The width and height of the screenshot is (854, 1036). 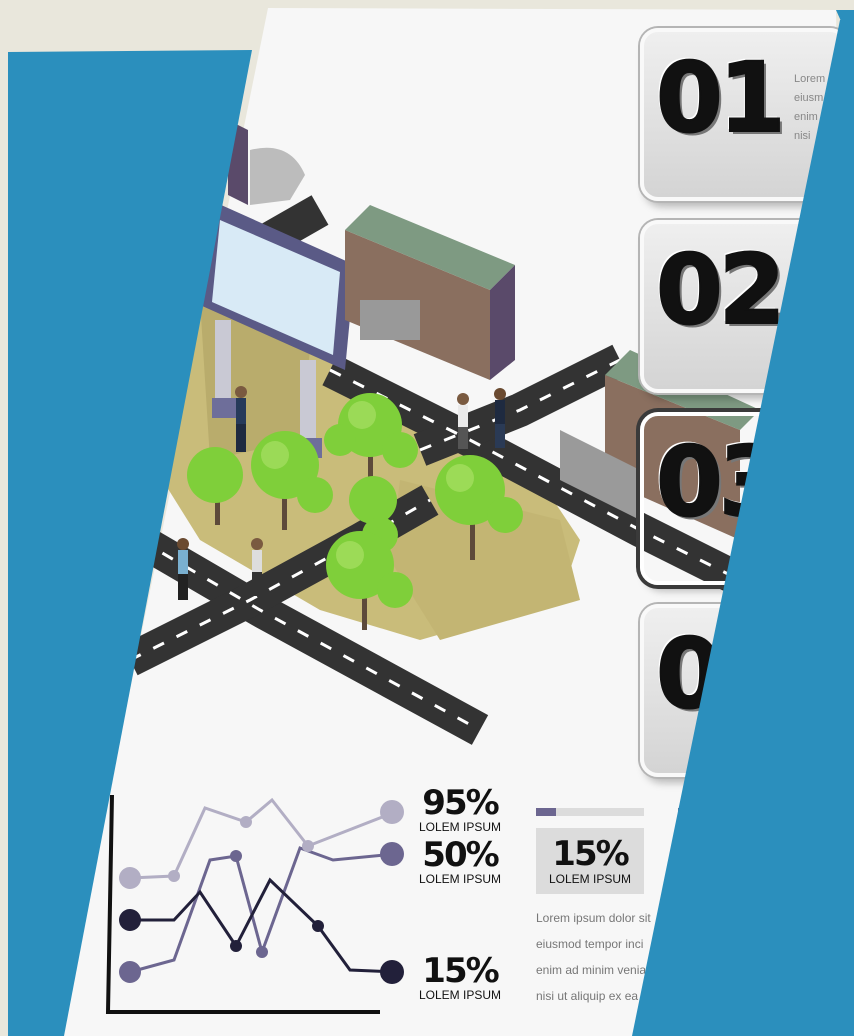 I want to click on card-03: 03, so click(x=744, y=498).